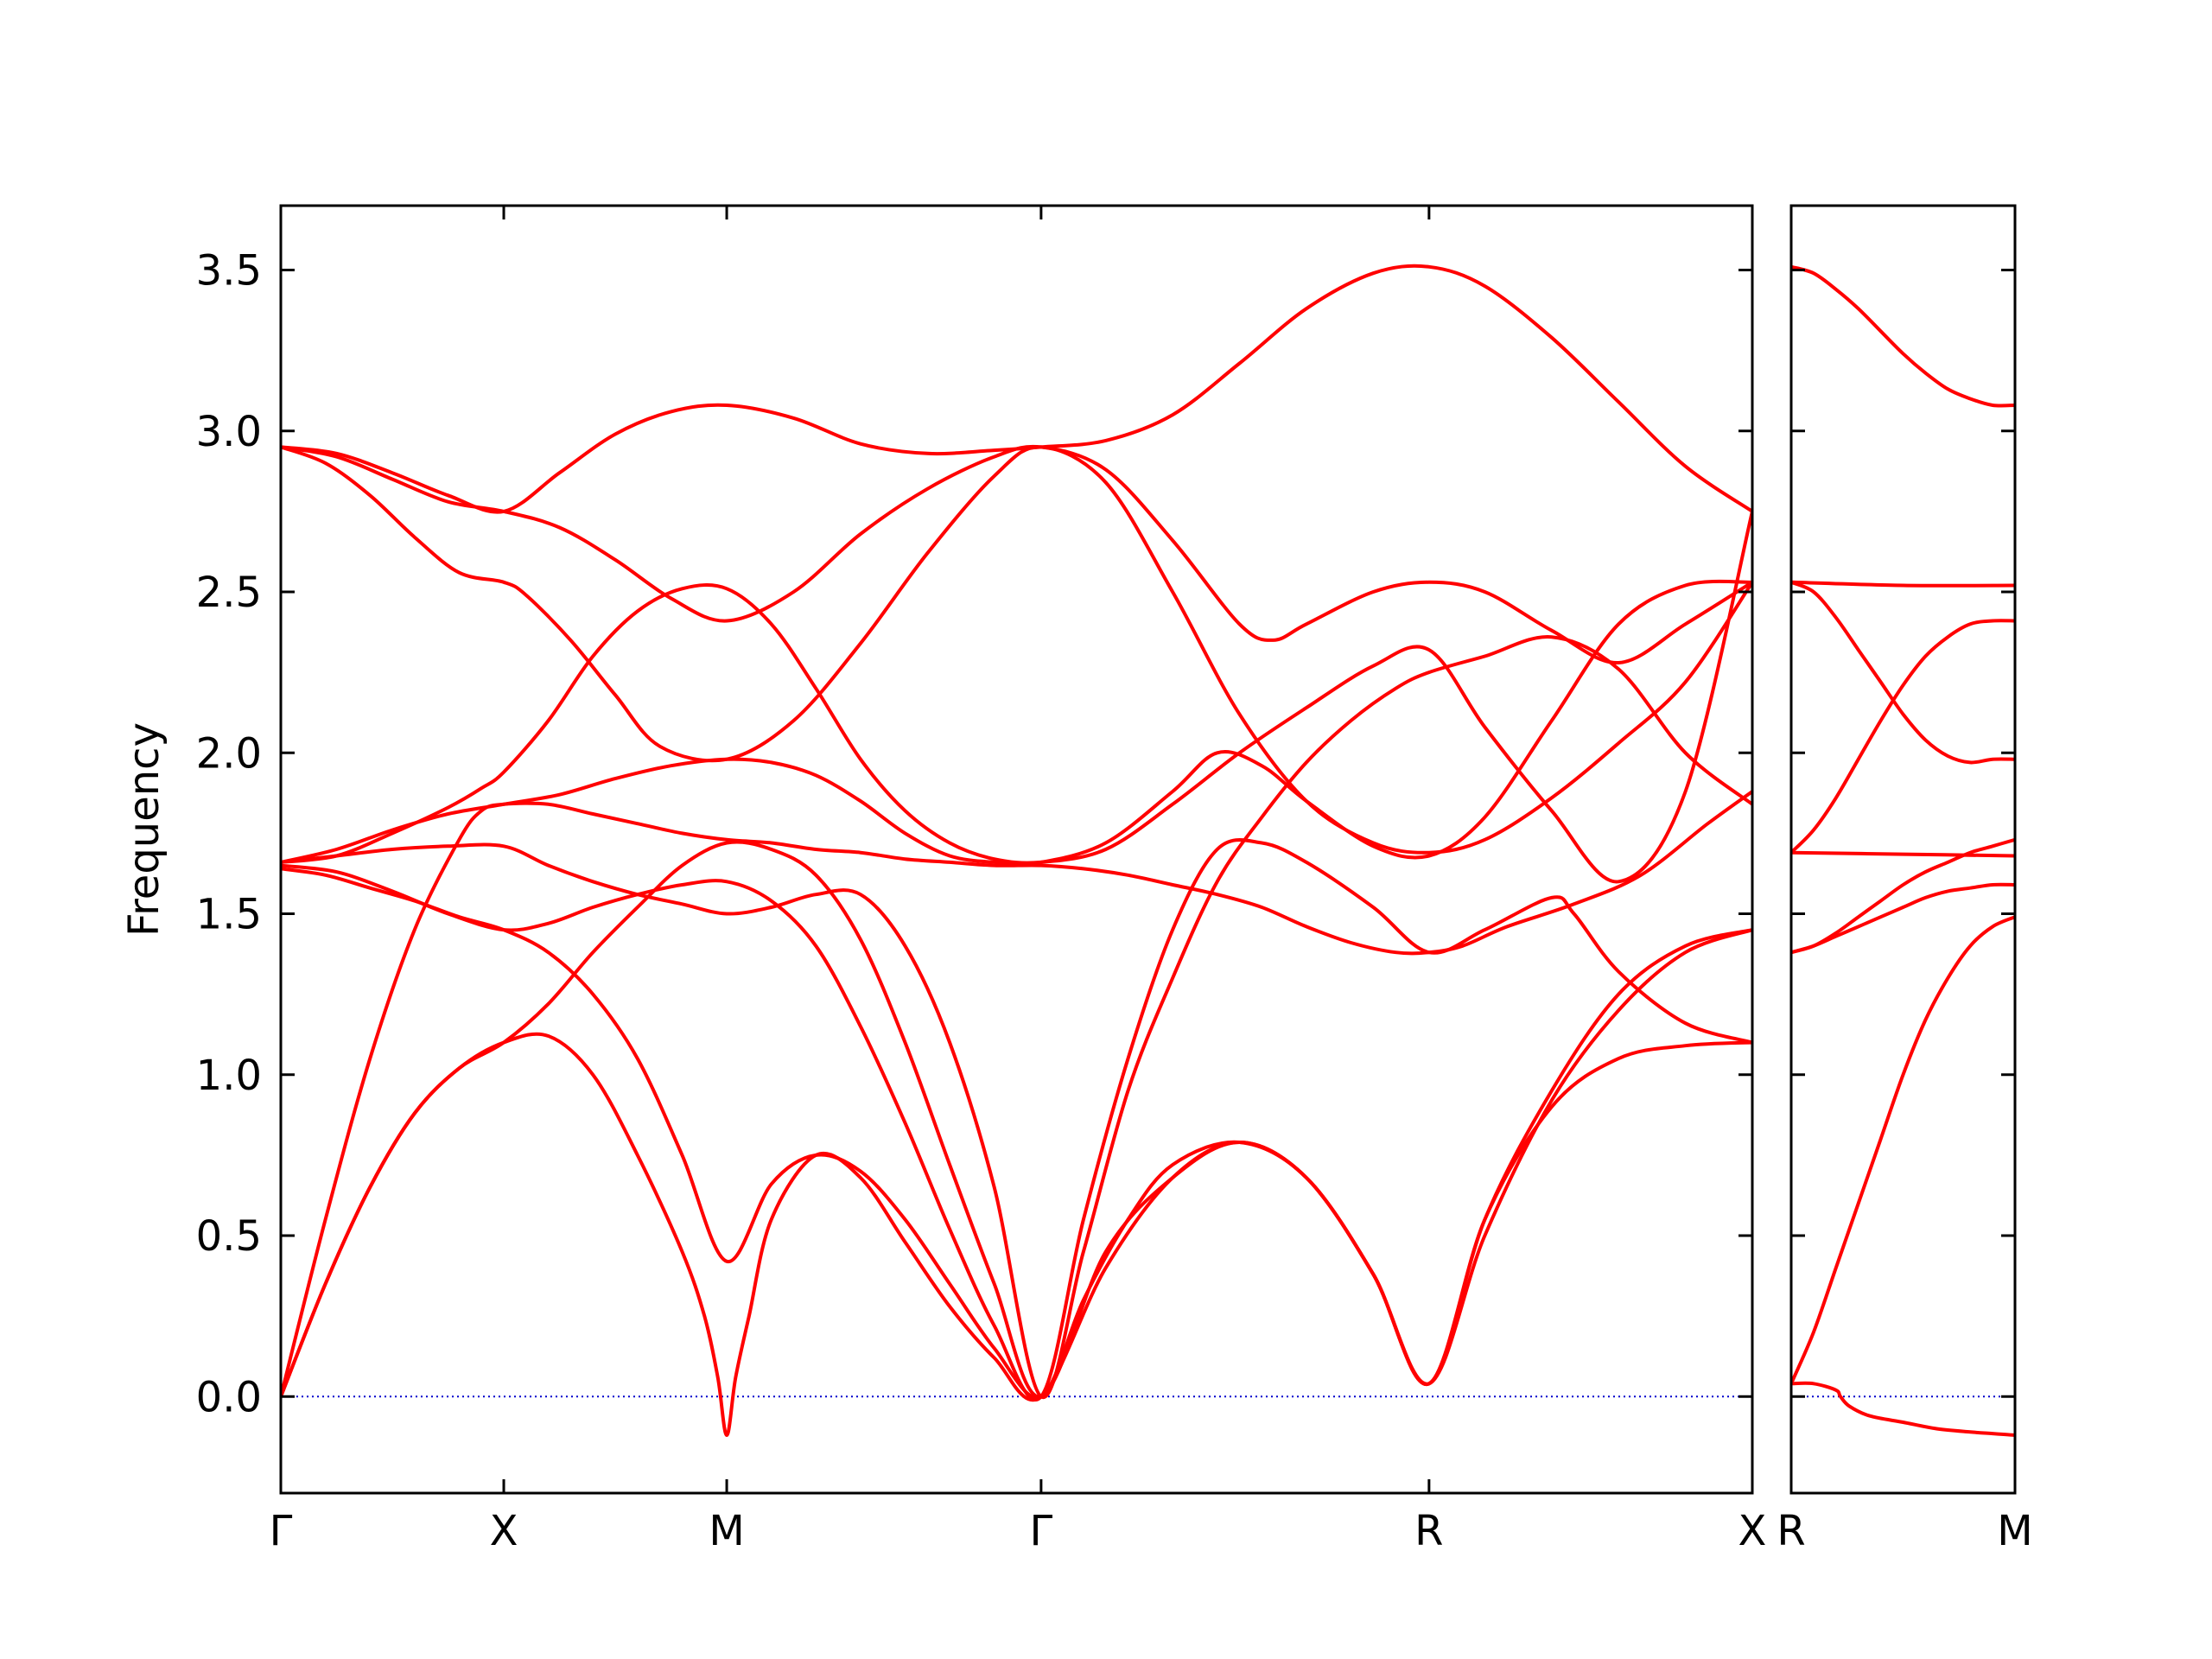  I want to click on ytick-label: 1.5, so click(229, 915).